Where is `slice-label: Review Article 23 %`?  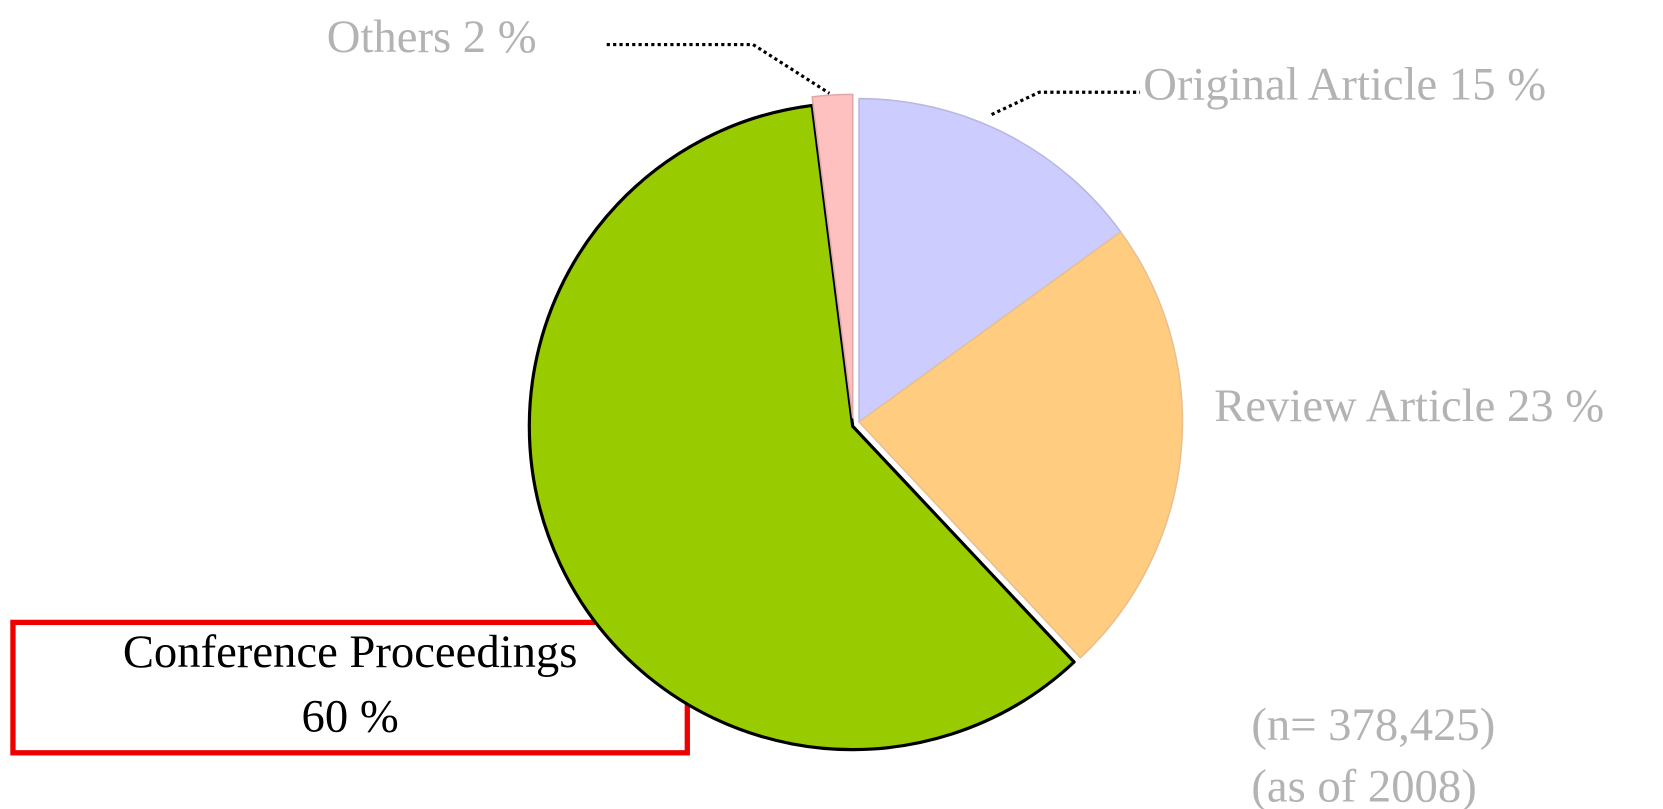 slice-label: Review Article 23 % is located at coordinates (1409, 406).